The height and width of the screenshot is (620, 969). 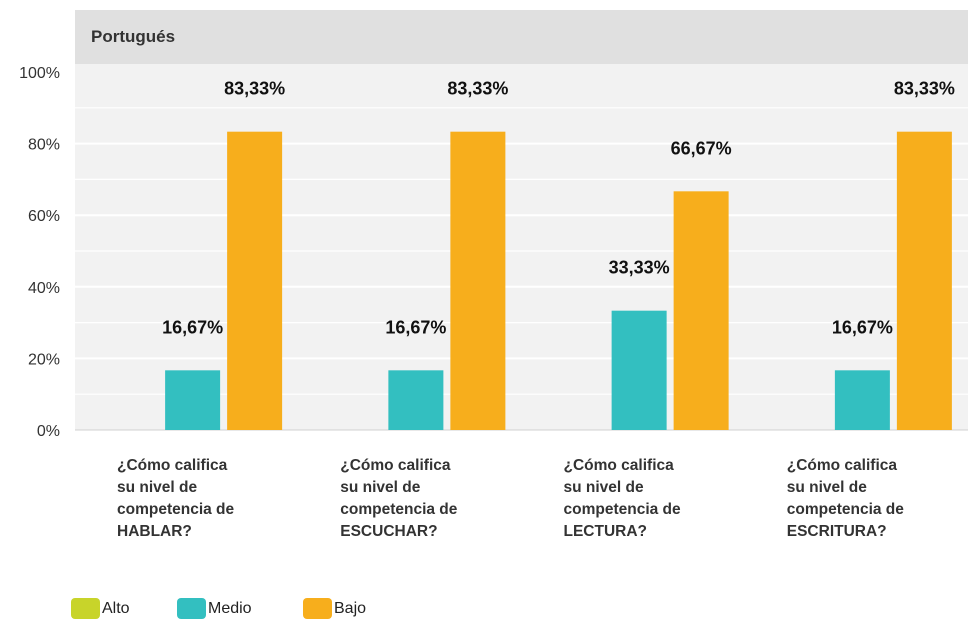 I want to click on data-label: 66,67%, so click(x=701, y=148).